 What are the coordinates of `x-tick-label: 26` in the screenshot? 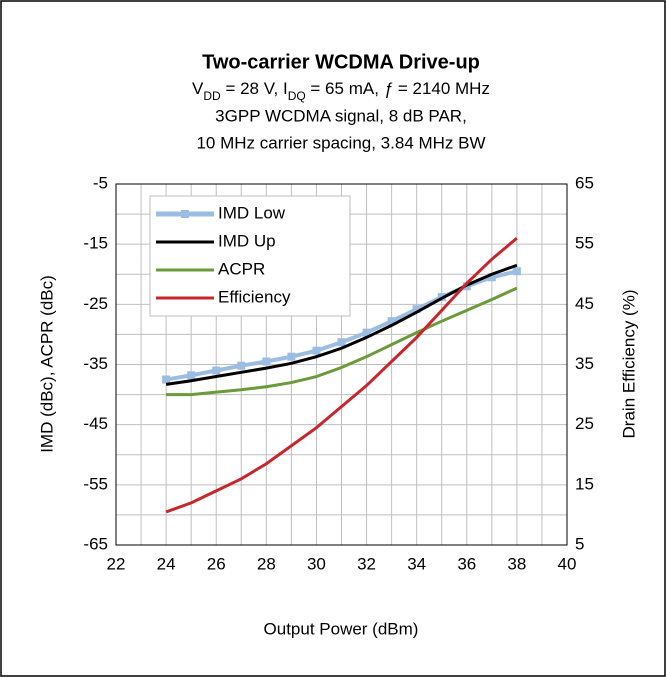 It's located at (216, 563).